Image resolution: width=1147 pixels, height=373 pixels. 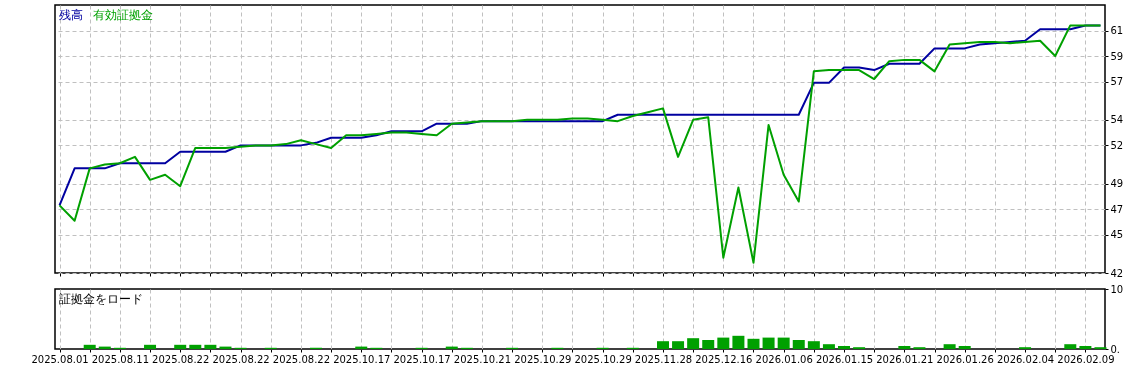 I want to click on x-tick-label: 2026.01.15, so click(x=844, y=359).